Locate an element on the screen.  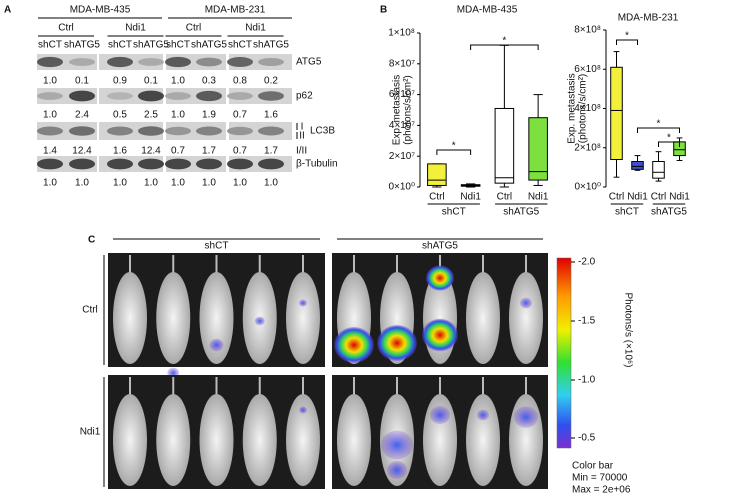
cell-line: MDA-MB-435 is located at coordinates (100, 10).